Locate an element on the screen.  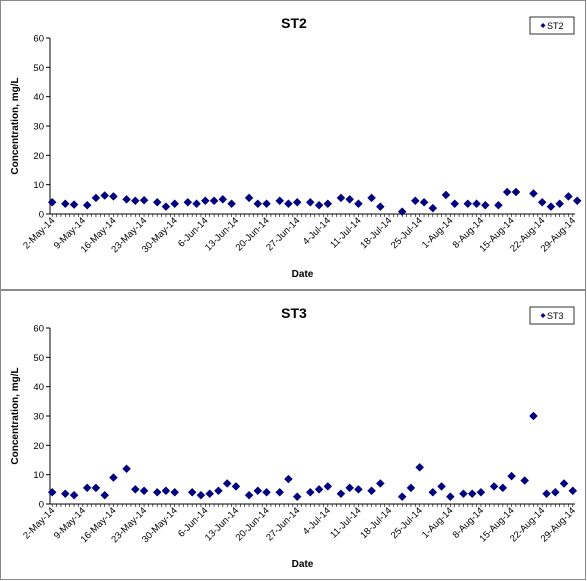
y-axis-label: Concentration, mg/L is located at coordinates (15, 415).